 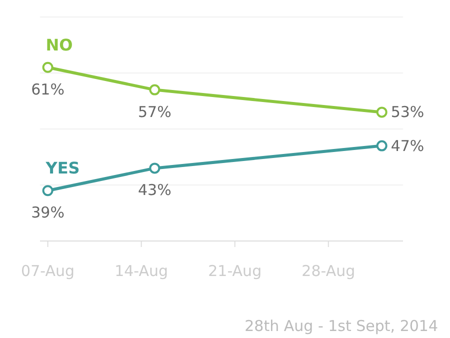 What do you see at coordinates (62, 168) in the screenshot?
I see `series-label: YES` at bounding box center [62, 168].